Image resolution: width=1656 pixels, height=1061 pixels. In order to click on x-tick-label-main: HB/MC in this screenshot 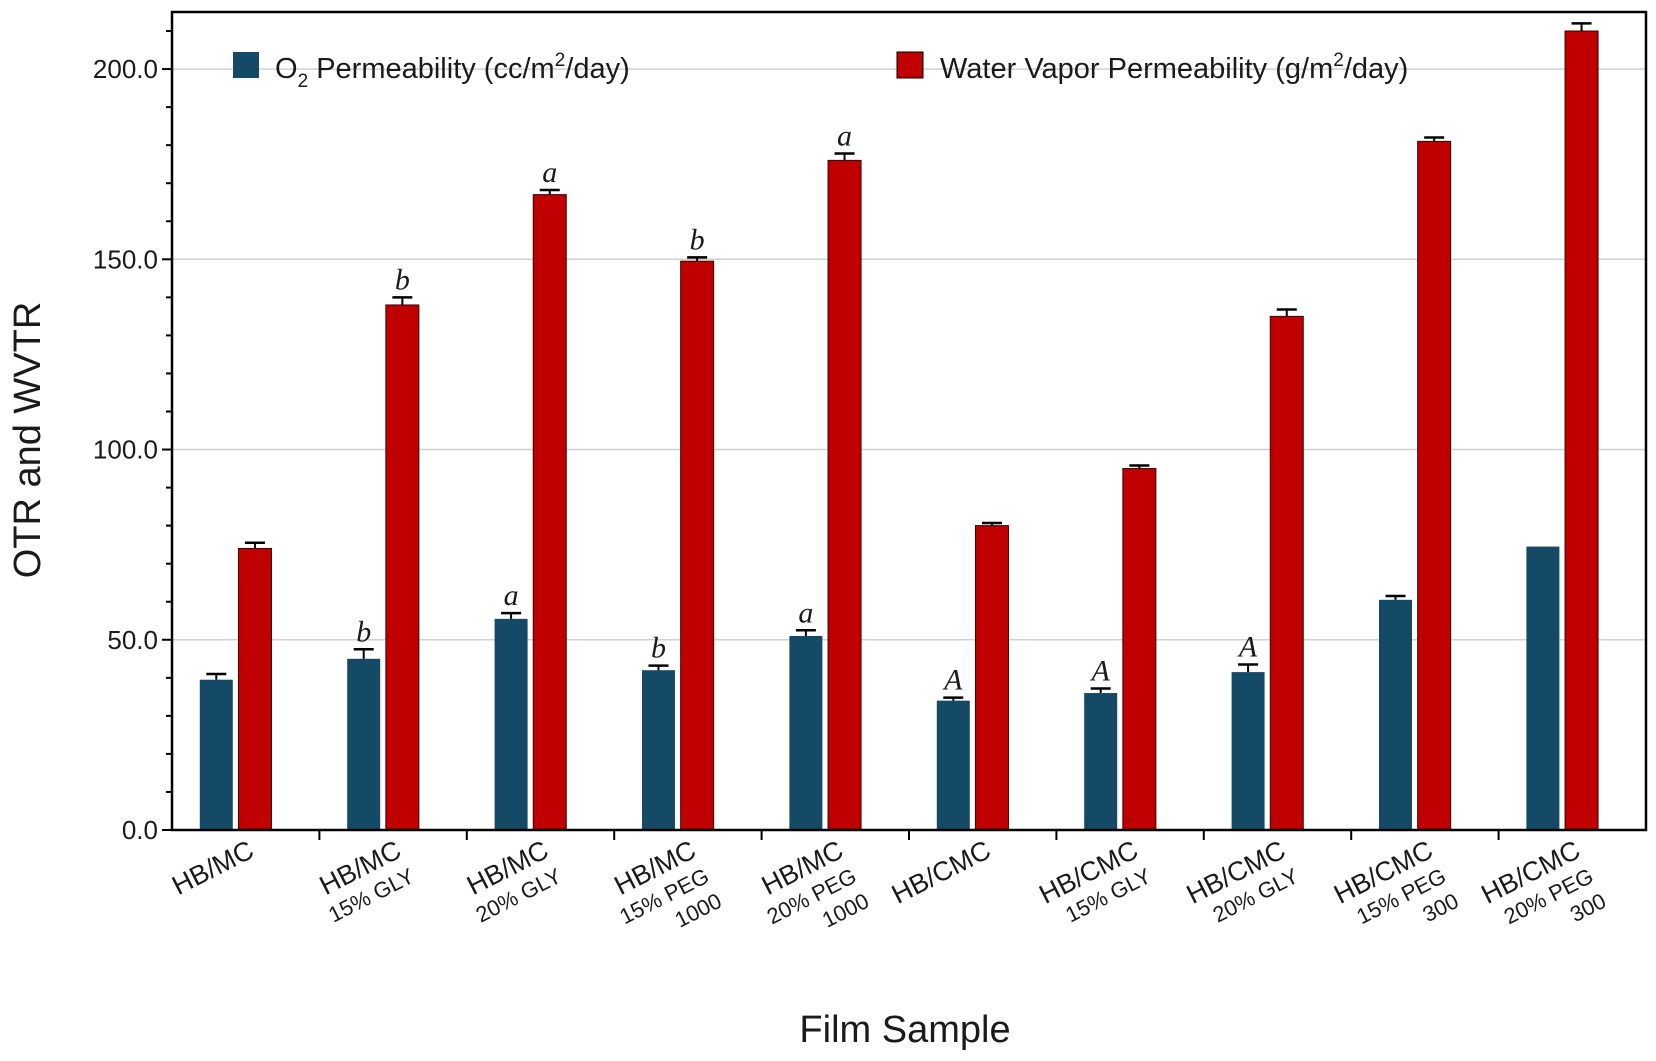, I will do `click(212, 868)`.